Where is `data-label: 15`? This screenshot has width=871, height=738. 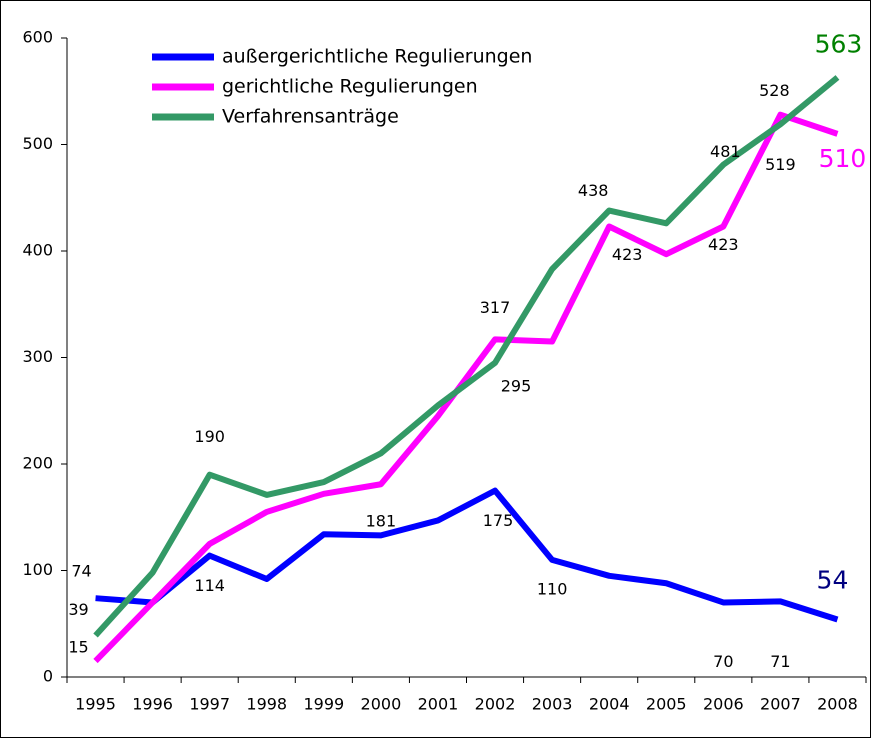 data-label: 15 is located at coordinates (78, 647).